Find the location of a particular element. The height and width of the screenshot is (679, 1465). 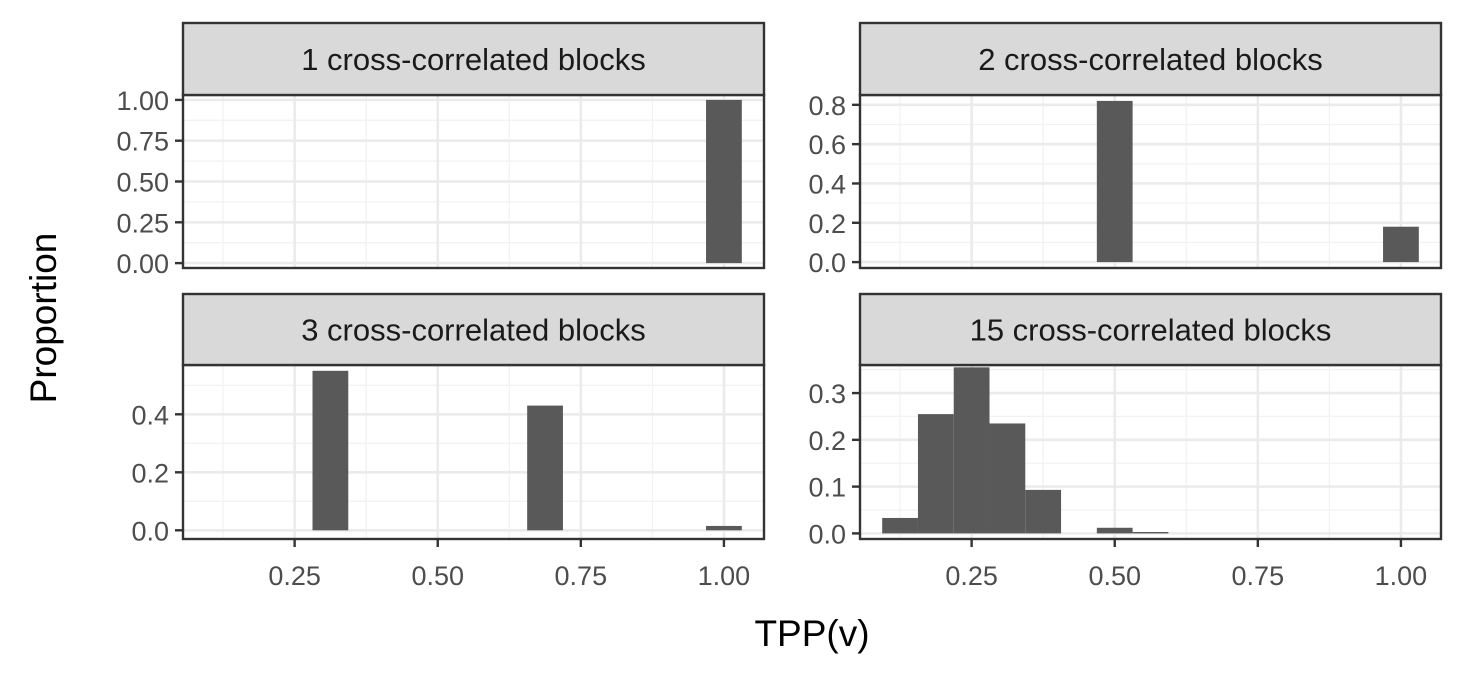

y-tick-label: 0.6 is located at coordinates (827, 145).